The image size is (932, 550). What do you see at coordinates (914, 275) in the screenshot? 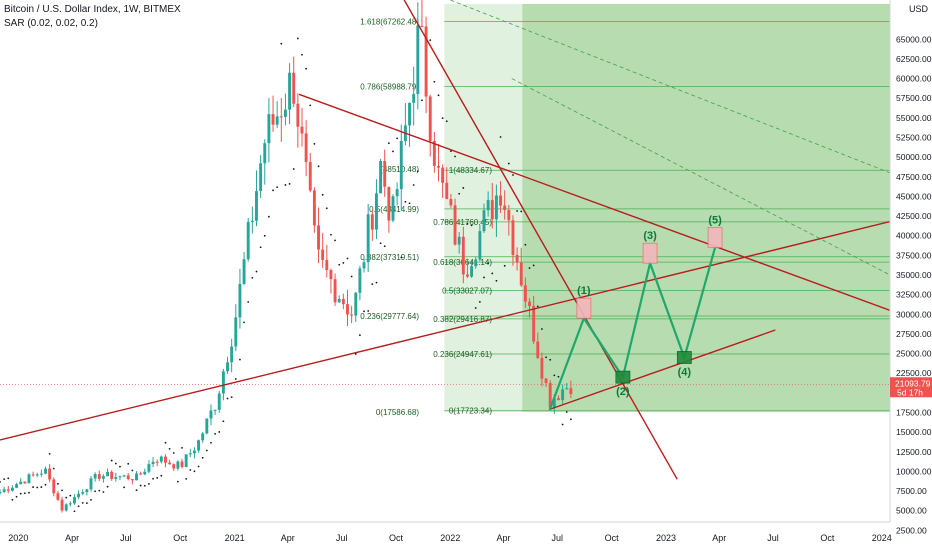
I see `price-tick-label: 35000.00` at bounding box center [914, 275].